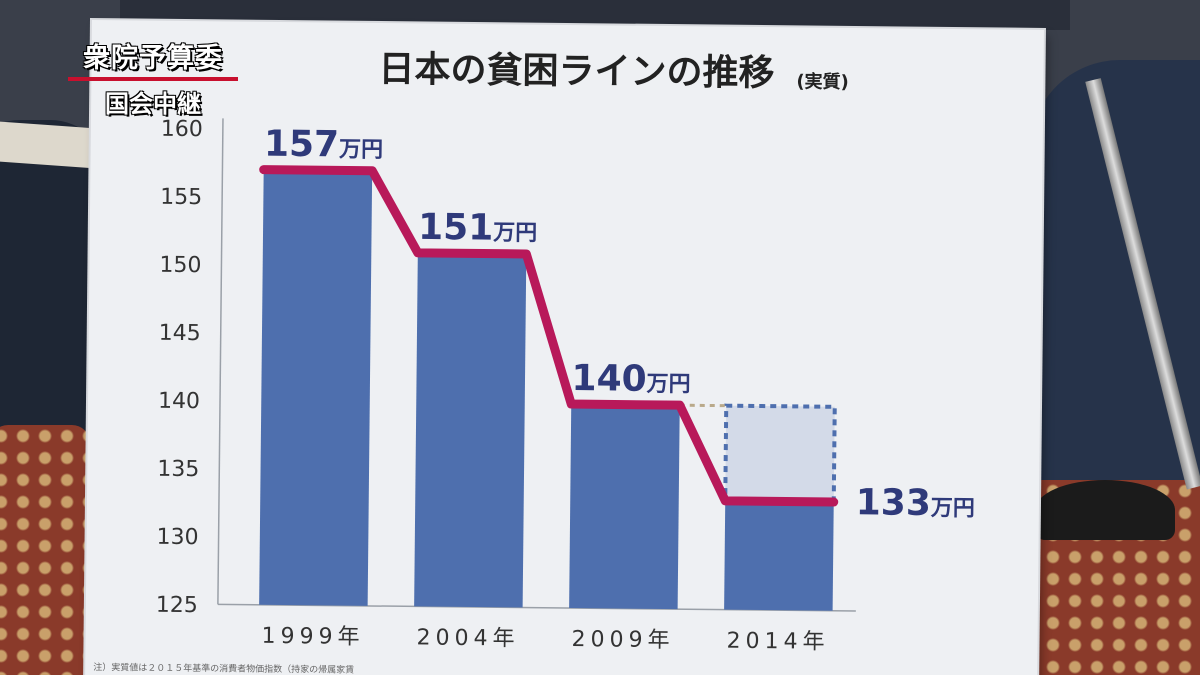  I want to click on value-label-number: 157, so click(302, 145).